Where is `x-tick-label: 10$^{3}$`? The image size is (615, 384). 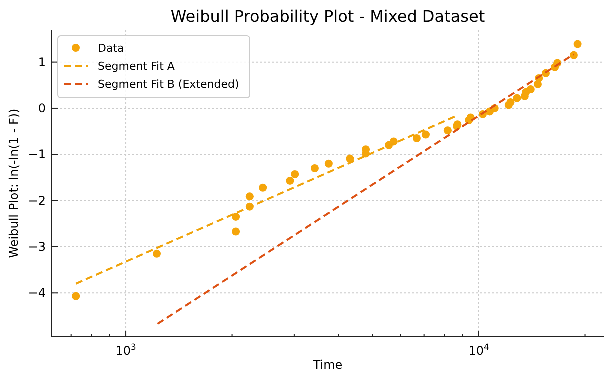
x-tick-label: 10$^{3}$ is located at coordinates (126, 350).